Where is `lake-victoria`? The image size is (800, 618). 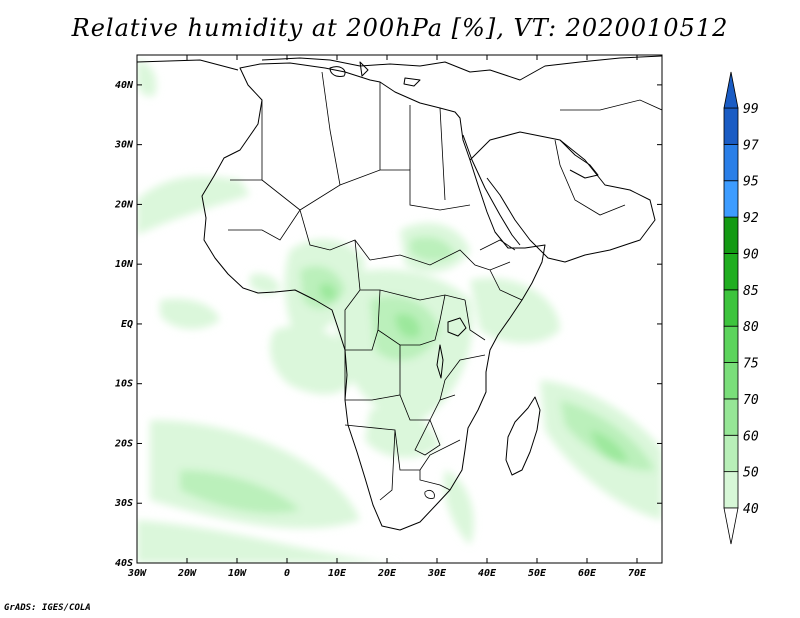
lake-victoria is located at coordinates (457, 327).